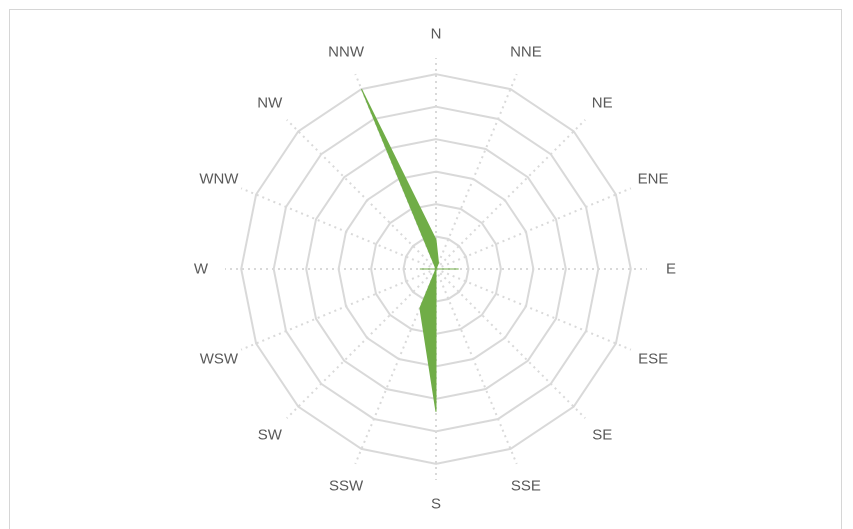  I want to click on spoke-ese, so click(533, 309).